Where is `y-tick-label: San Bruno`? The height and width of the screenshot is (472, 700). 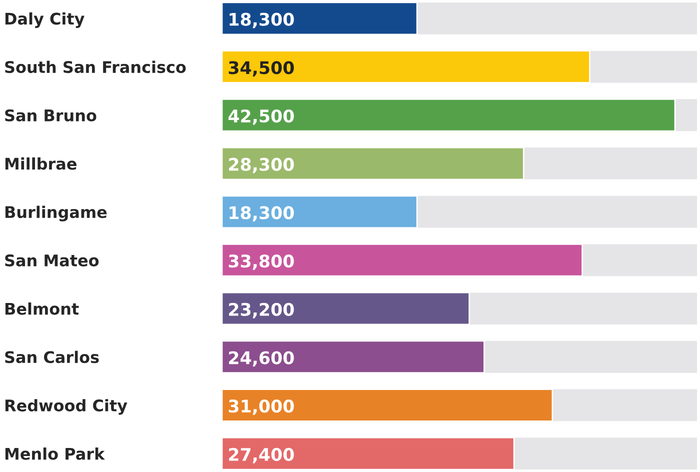
y-tick-label: San Bruno is located at coordinates (50, 115).